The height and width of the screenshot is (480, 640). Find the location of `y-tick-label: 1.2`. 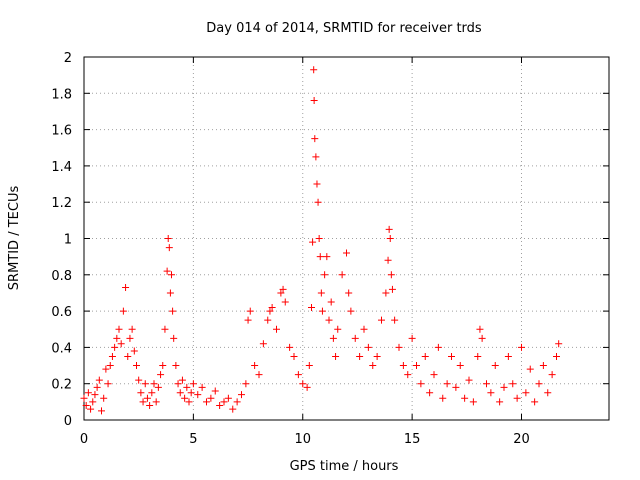

y-tick-label: 1.2 is located at coordinates (61, 203).